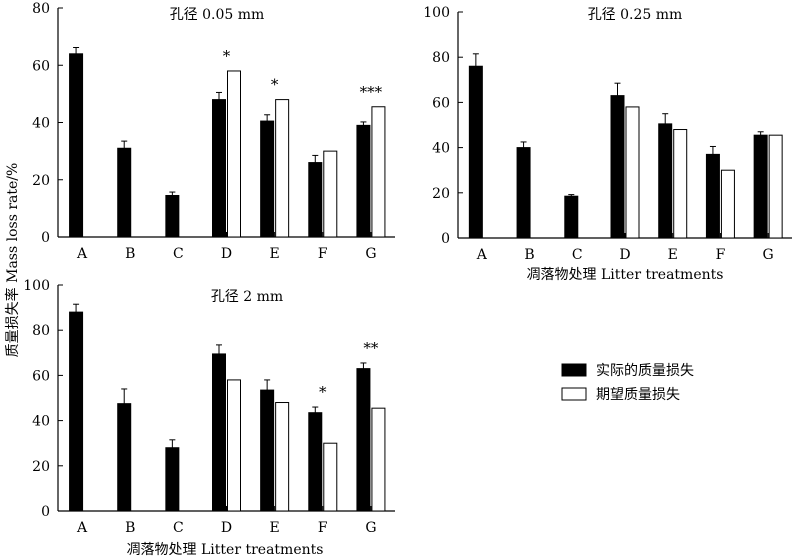 The width and height of the screenshot is (800, 558). Describe the element at coordinates (574, 370) in the screenshot. I see `legend-swatch-actual` at that location.